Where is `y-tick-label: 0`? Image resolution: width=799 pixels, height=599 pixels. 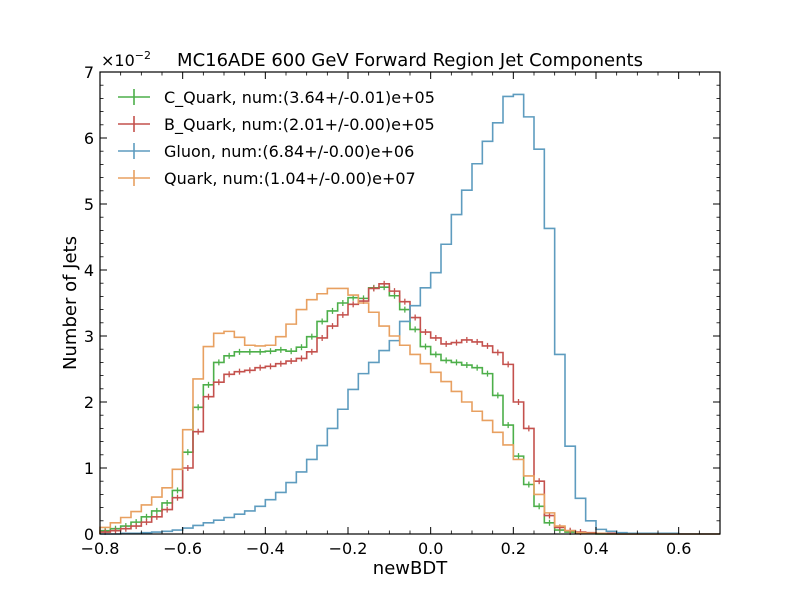
y-tick-label: 0 is located at coordinates (89, 534).